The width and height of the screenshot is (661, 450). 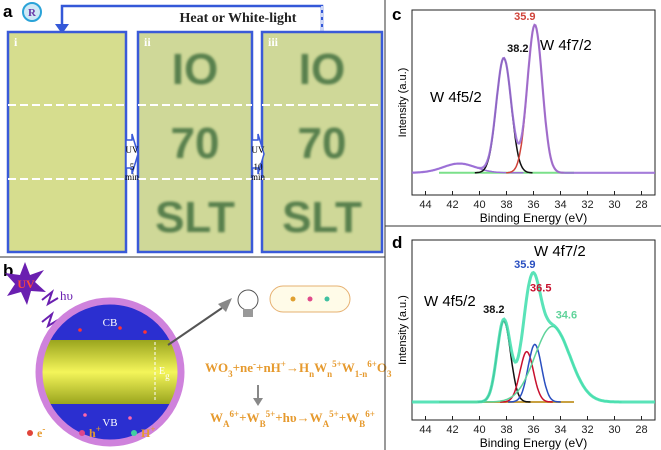 What do you see at coordinates (403, 330) in the screenshot?
I see `y-axis-label: Intensity (a.u.)` at bounding box center [403, 330].